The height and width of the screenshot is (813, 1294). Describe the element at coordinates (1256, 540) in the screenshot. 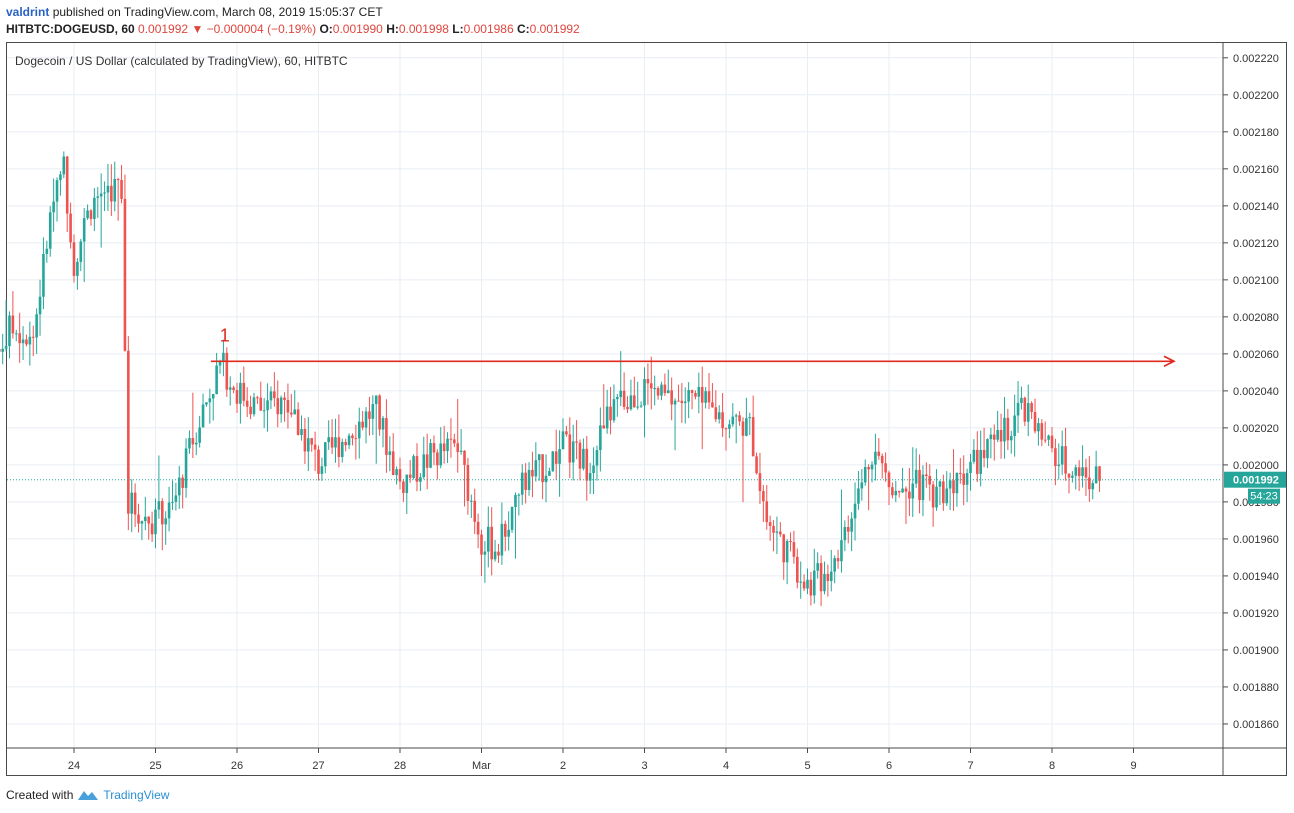

I see `y-tick-label: 0.001960` at that location.